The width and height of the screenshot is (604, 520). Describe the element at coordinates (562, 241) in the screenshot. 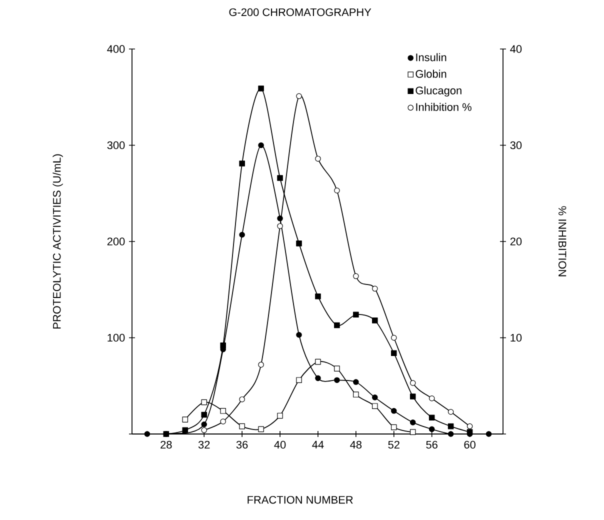

I see `y2-axis-title: % INHIBITION` at that location.